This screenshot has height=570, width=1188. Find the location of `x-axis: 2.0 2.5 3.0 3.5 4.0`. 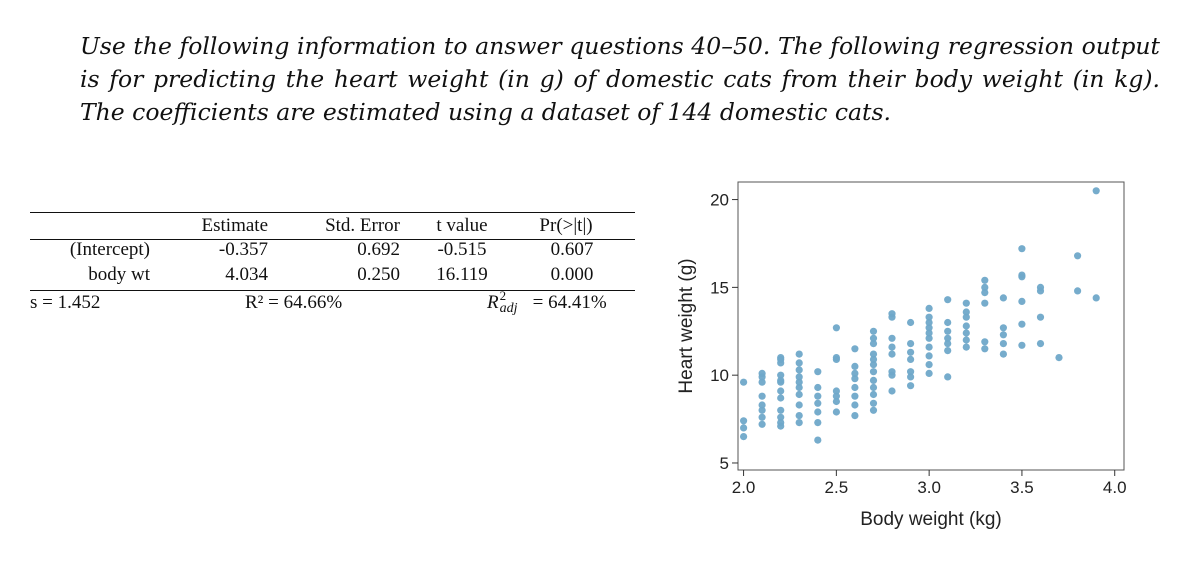

x-axis: 2.0 2.5 3.0 3.5 4.0 is located at coordinates (929, 483).